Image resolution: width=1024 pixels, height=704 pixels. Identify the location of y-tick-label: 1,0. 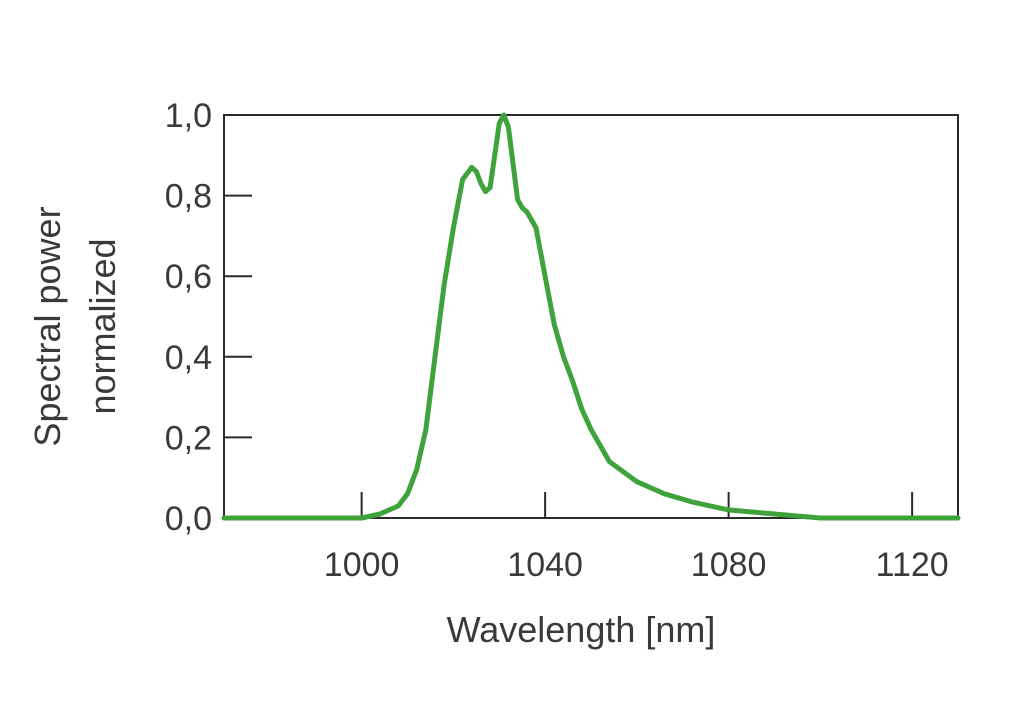
(188, 116).